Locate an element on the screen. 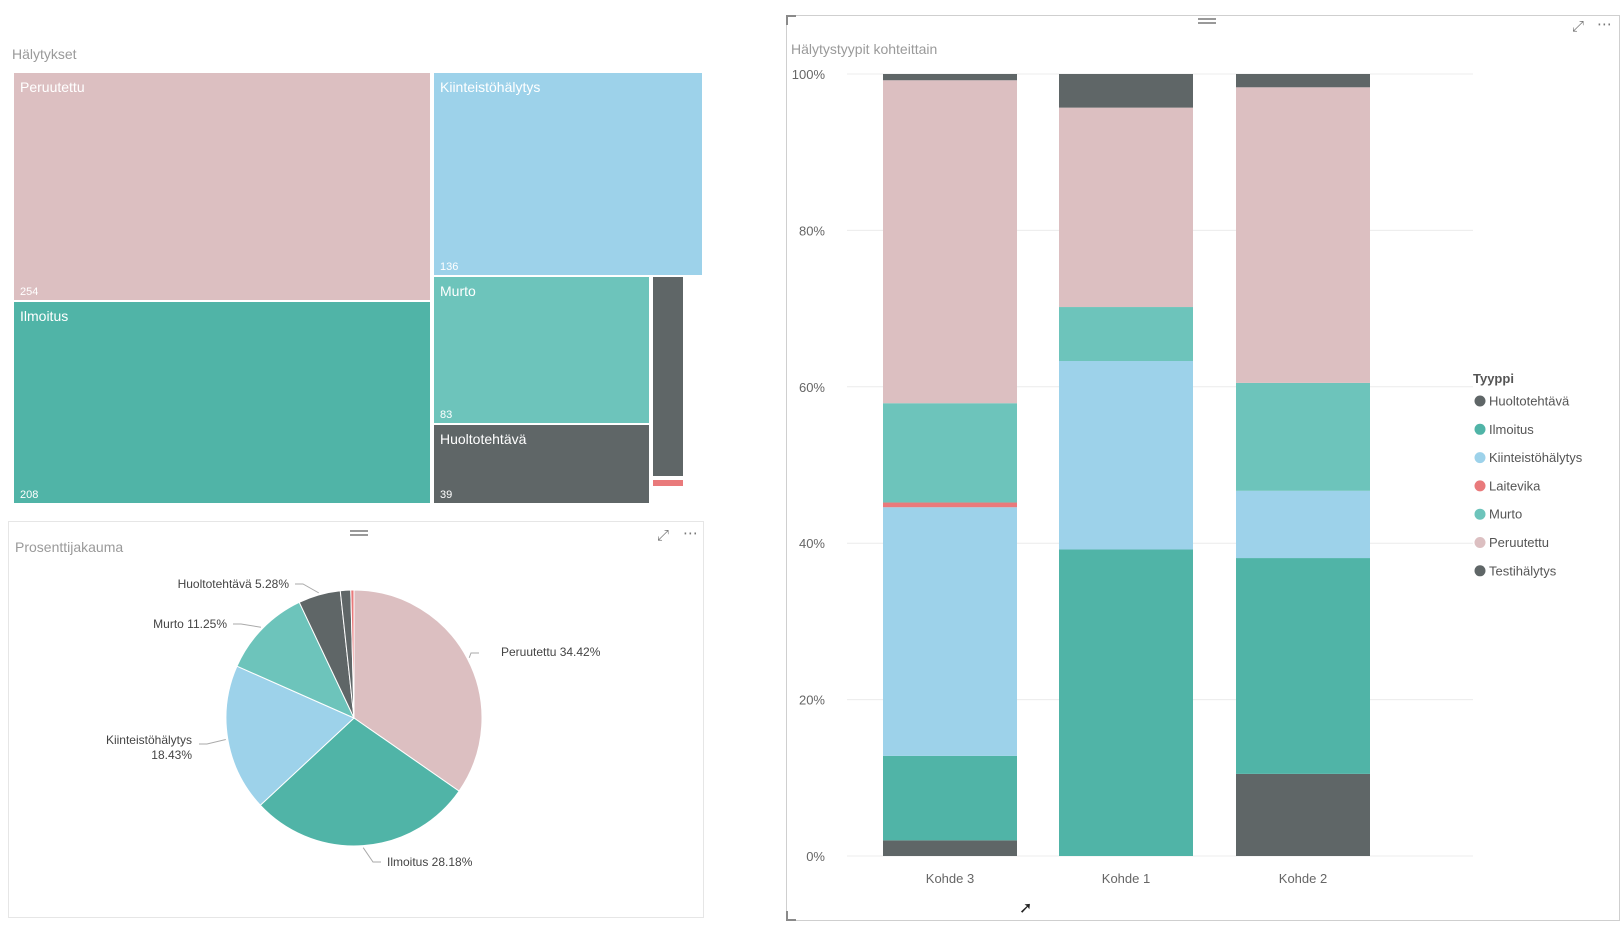  legend-item-murto: Murto is located at coordinates (1505, 514).